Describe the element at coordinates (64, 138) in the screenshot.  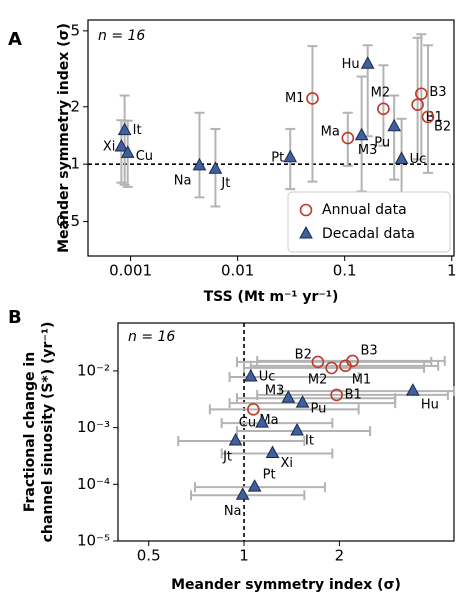
I see `y-axis-label: Meander symmetry index (σ)` at that location.